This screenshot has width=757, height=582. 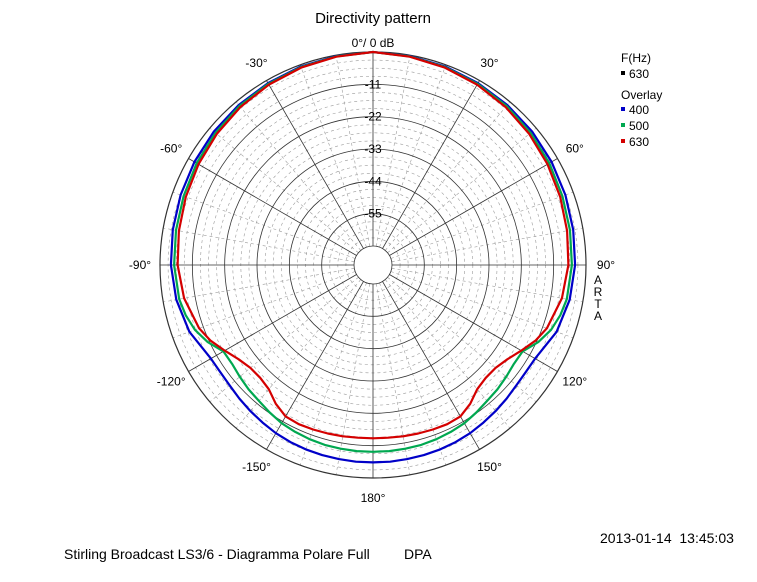 What do you see at coordinates (598, 304) in the screenshot?
I see `side-label-char: T` at bounding box center [598, 304].